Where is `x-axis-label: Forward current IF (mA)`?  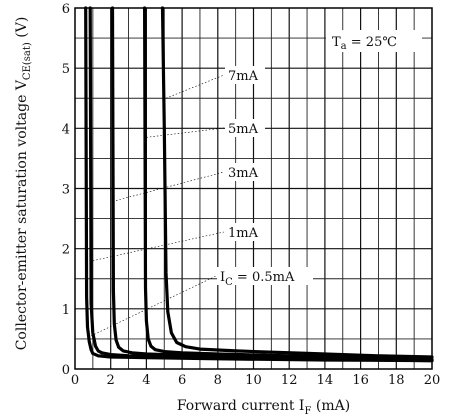 x-axis-label: Forward current IF (mA) is located at coordinates (263, 406).